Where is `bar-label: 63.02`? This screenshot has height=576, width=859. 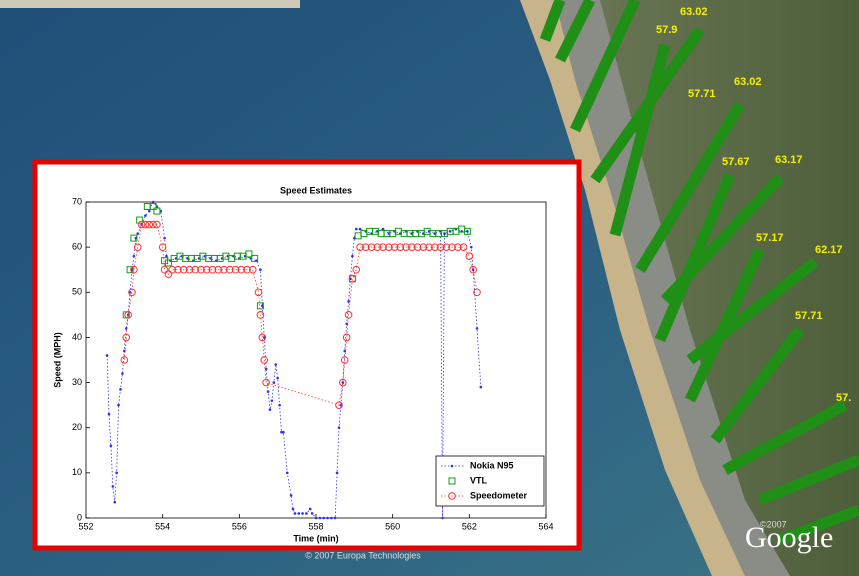 bar-label: 63.02 is located at coordinates (694, 12).